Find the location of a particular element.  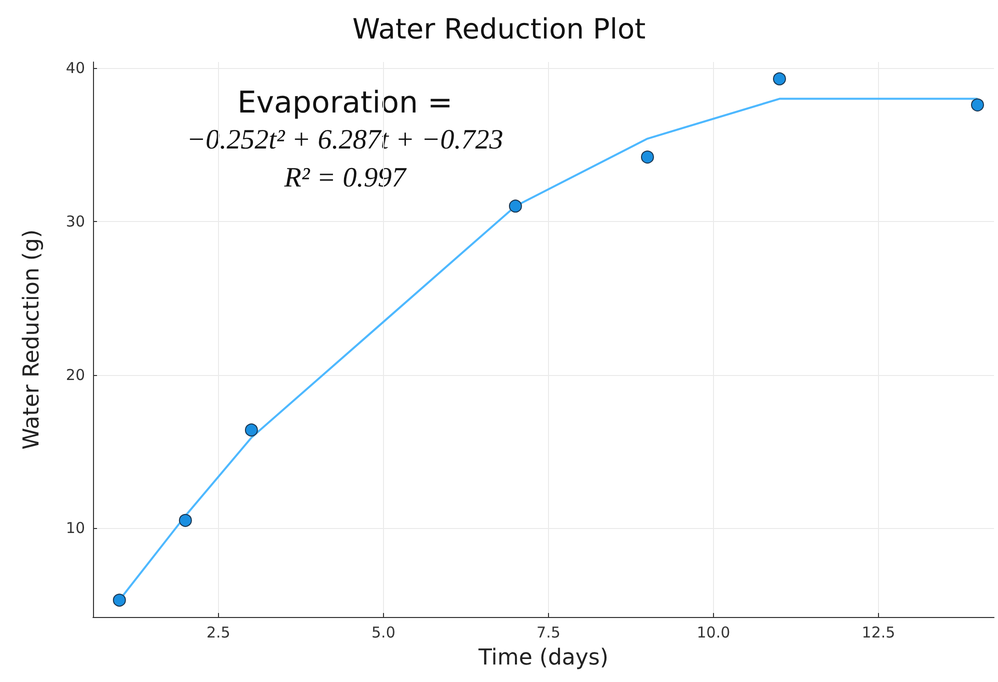

annotation: Evaporation = is located at coordinates (345, 103).